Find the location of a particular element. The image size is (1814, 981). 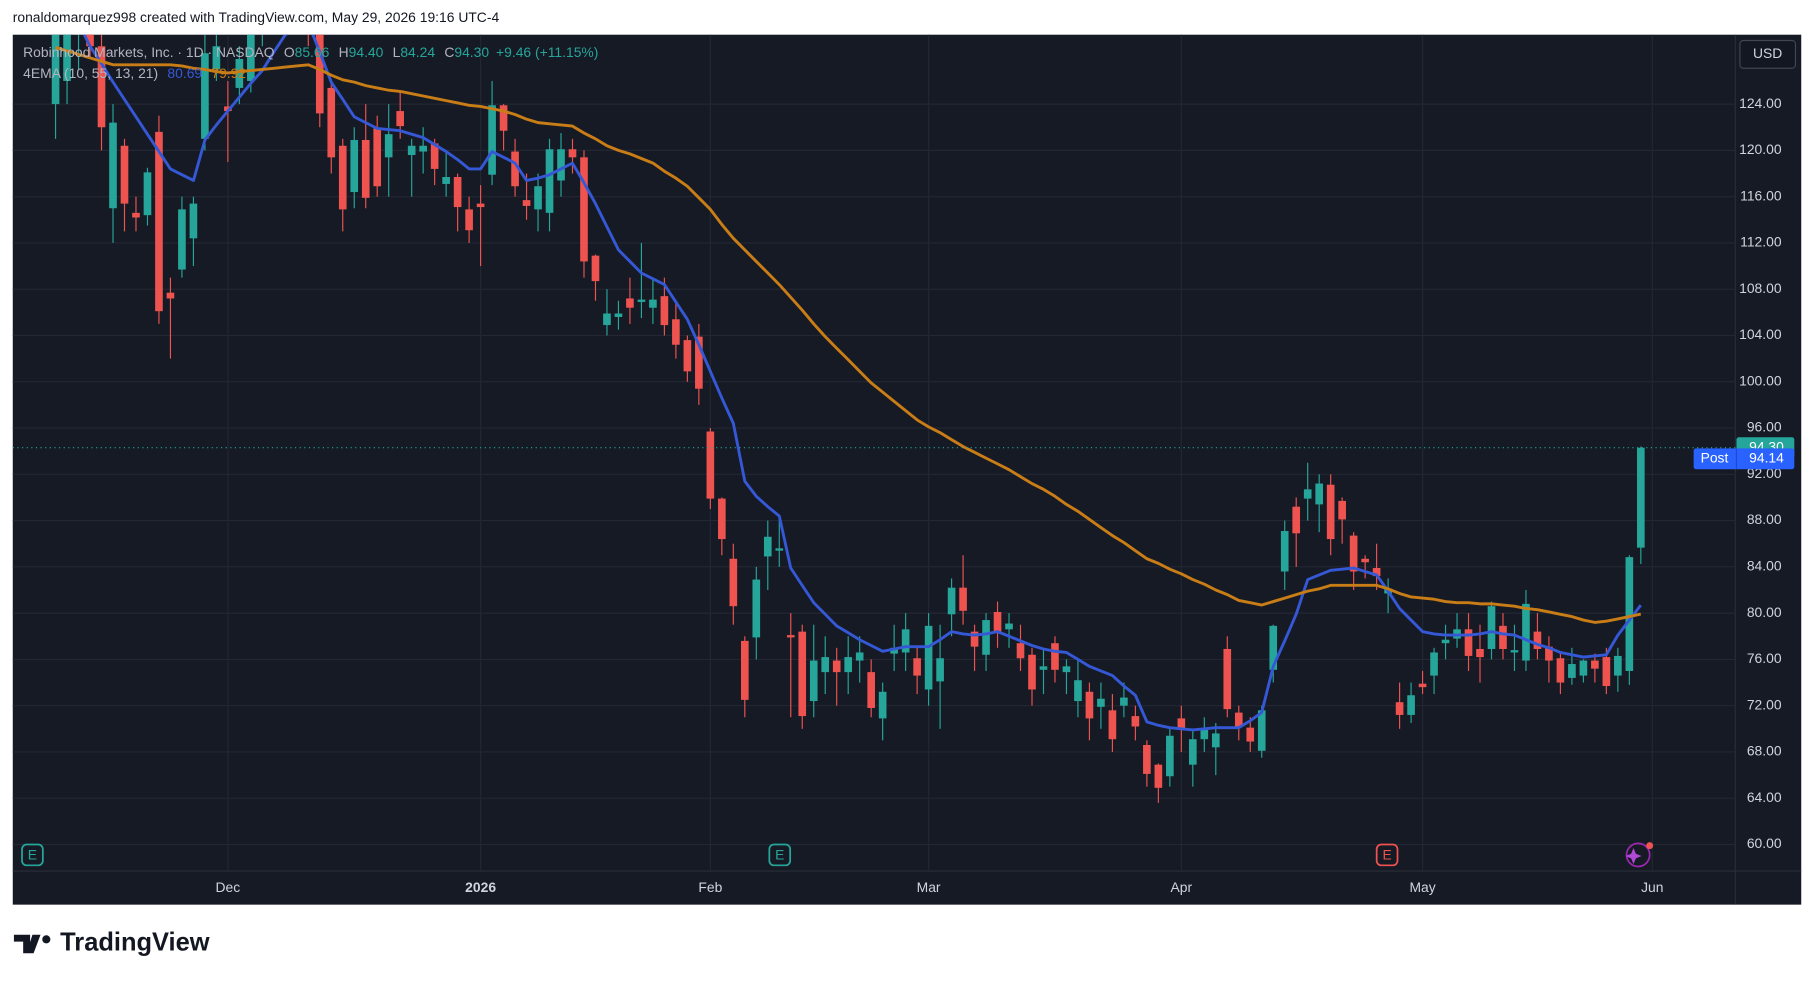

currency-box is located at coordinates (1768, 54).